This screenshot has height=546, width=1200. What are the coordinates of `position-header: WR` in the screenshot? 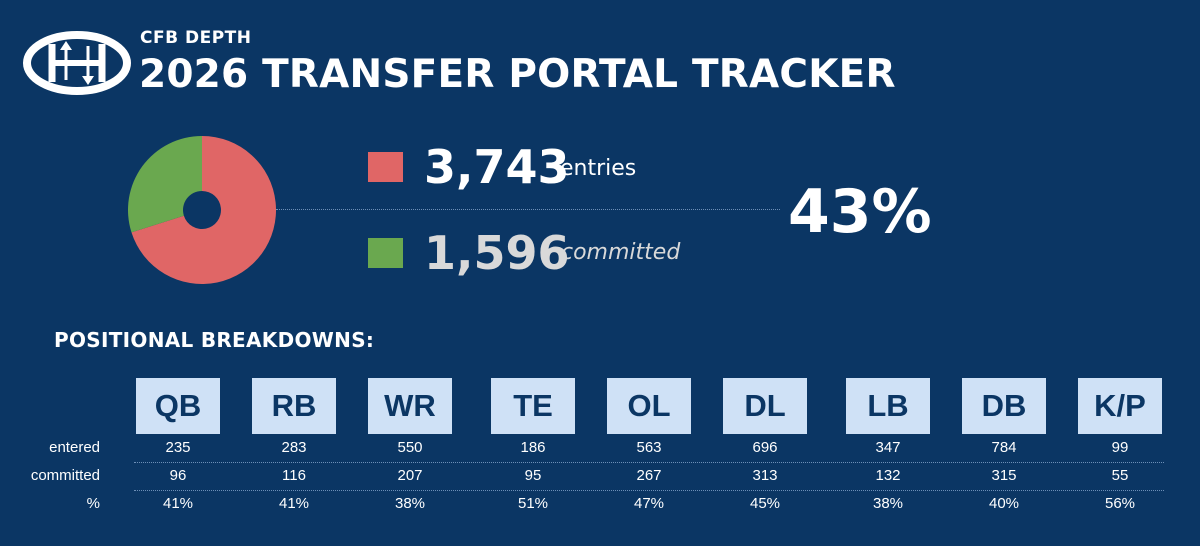 It's located at (410, 406).